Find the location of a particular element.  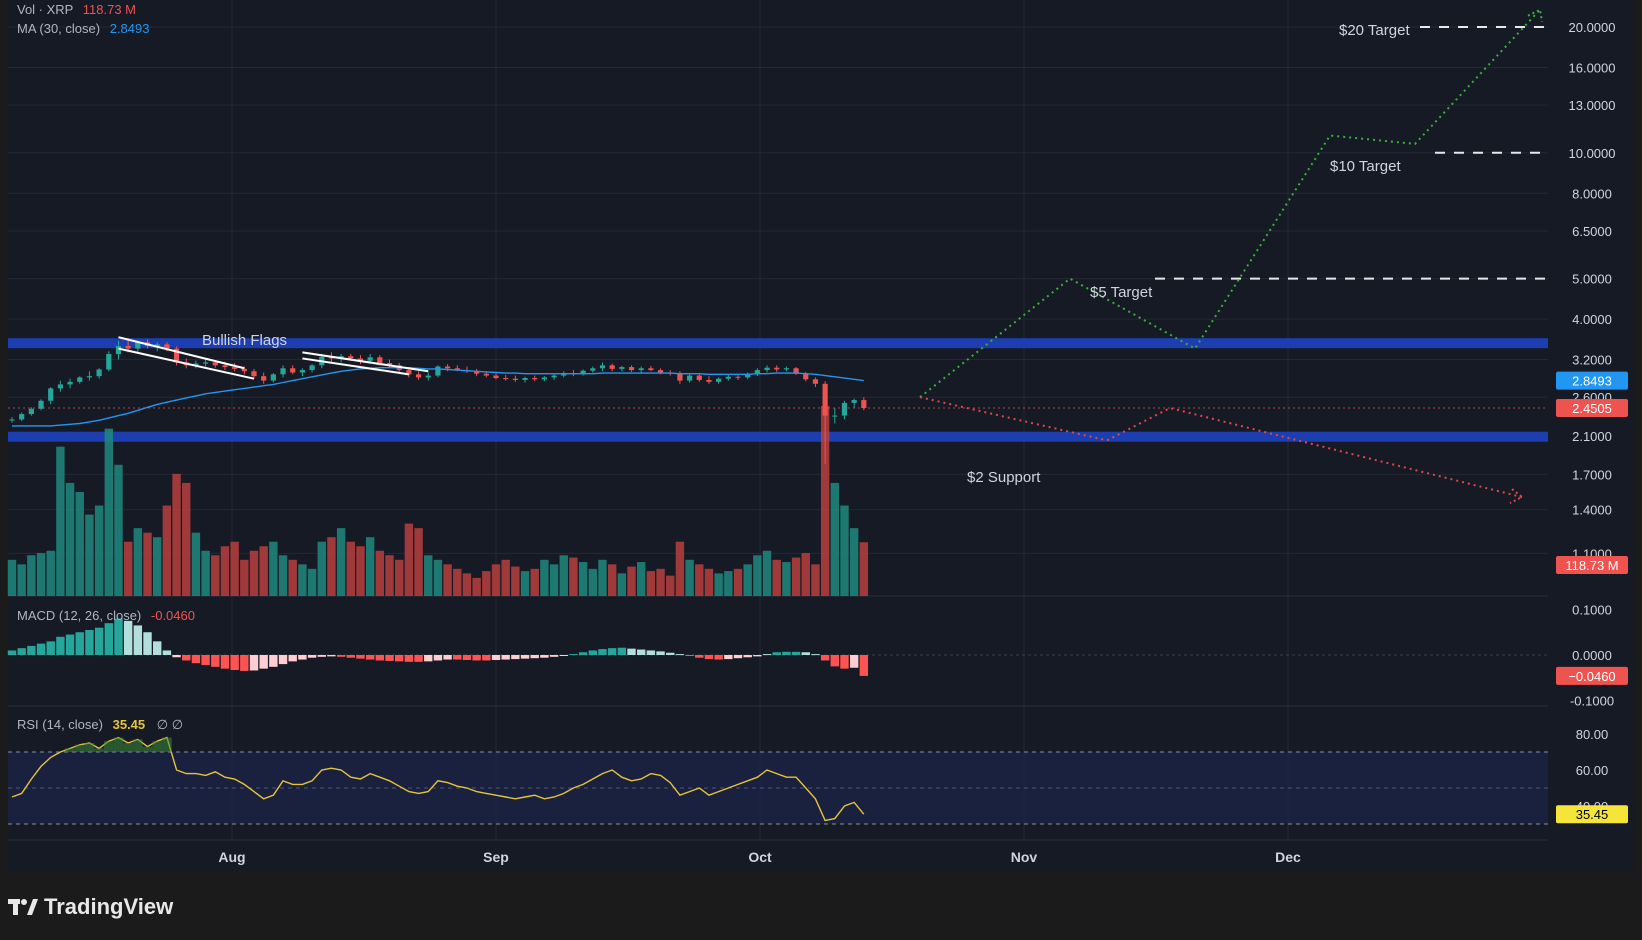

target-10-label: $10 Target is located at coordinates (1365, 166).